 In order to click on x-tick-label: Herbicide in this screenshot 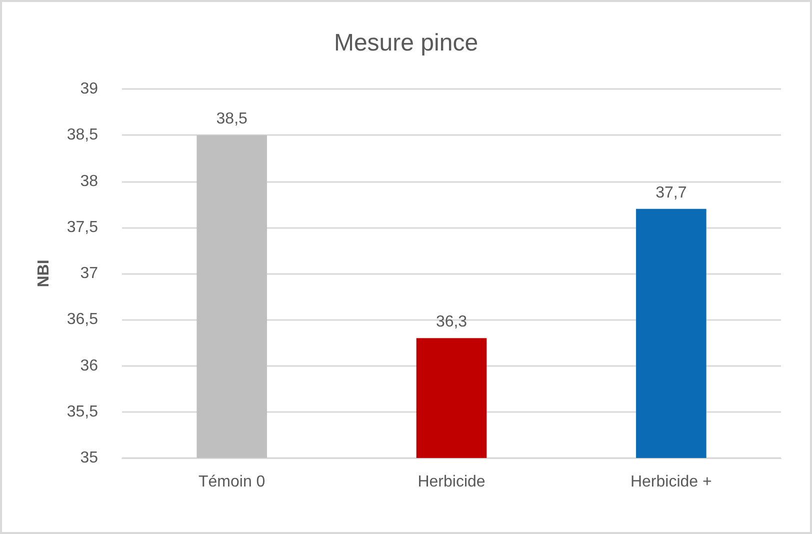, I will do `click(452, 482)`.